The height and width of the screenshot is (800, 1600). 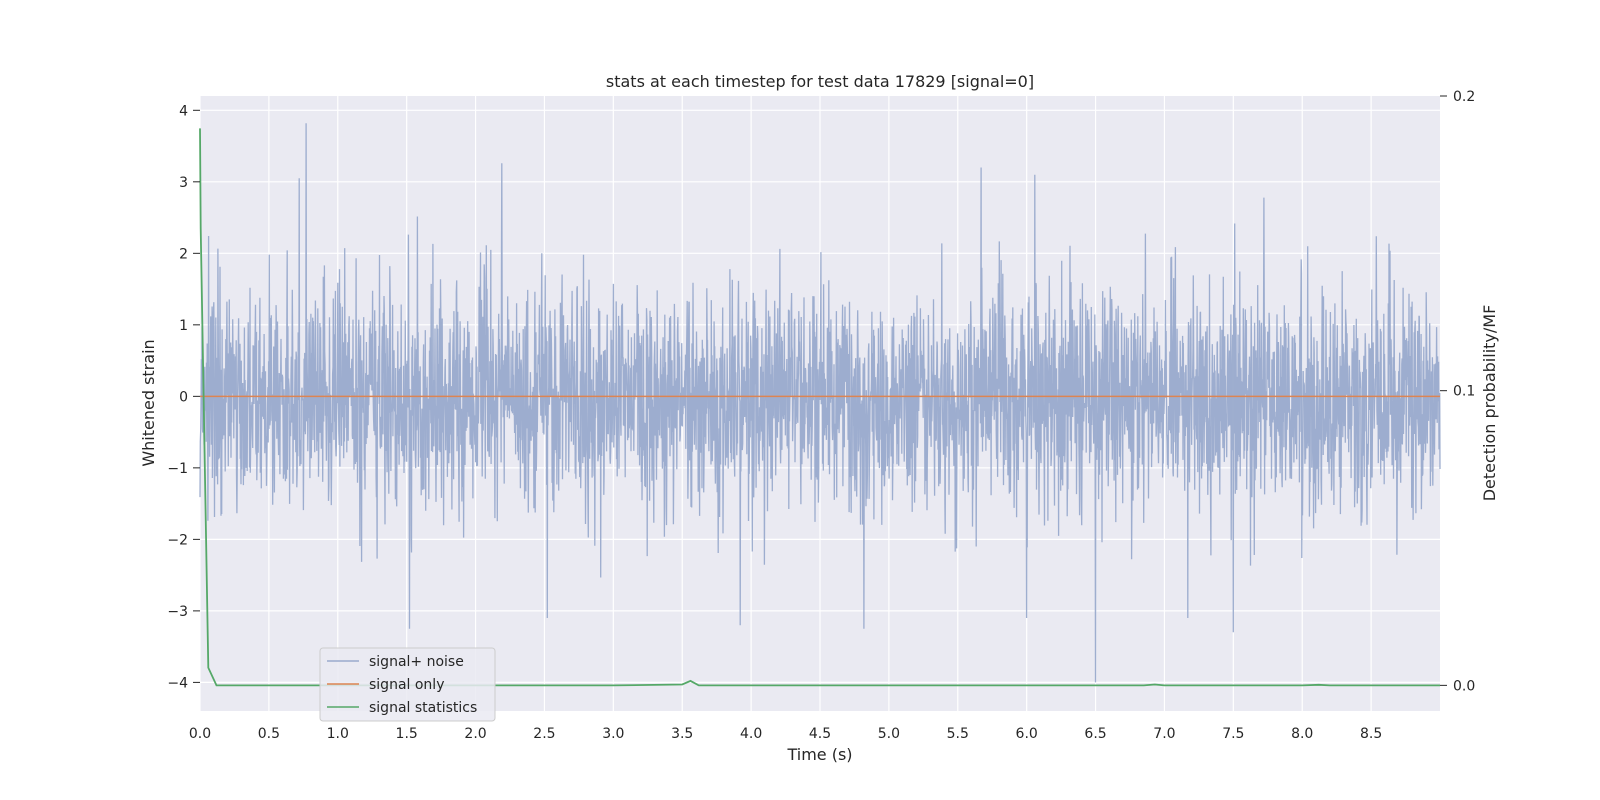 I want to click on x-tick-label: 7.5, so click(x=1233, y=734).